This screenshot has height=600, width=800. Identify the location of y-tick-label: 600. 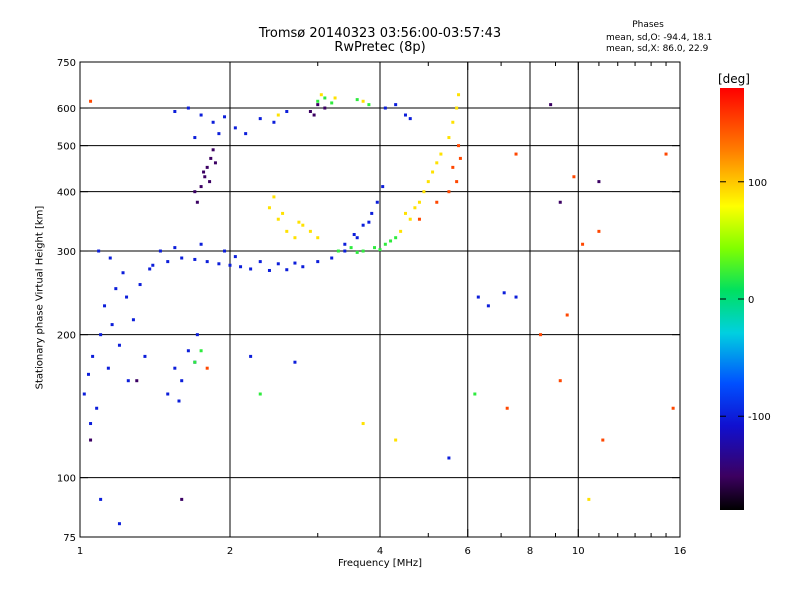
(66, 109).